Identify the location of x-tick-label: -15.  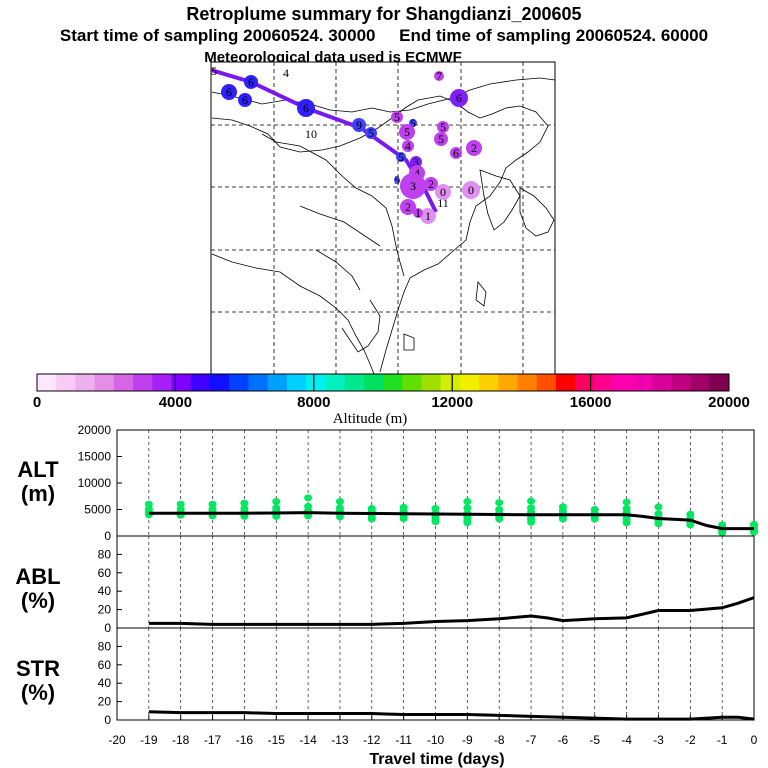
(277, 740).